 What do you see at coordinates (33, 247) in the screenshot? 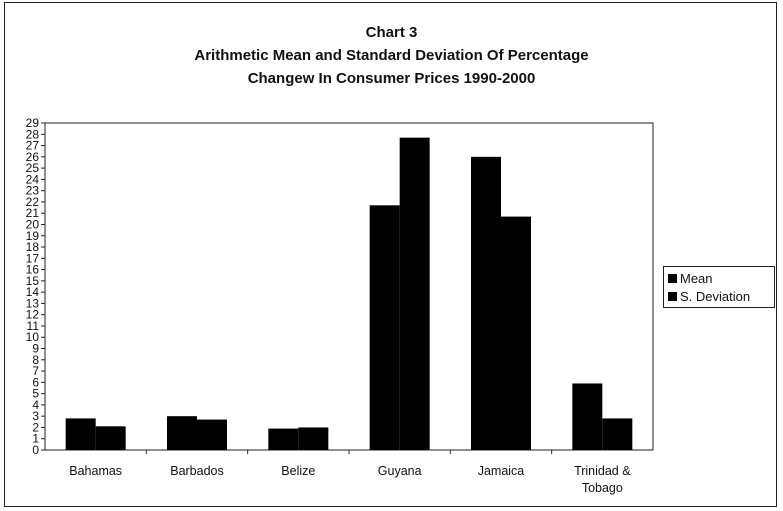
I see `y-tick-label: 18` at bounding box center [33, 247].